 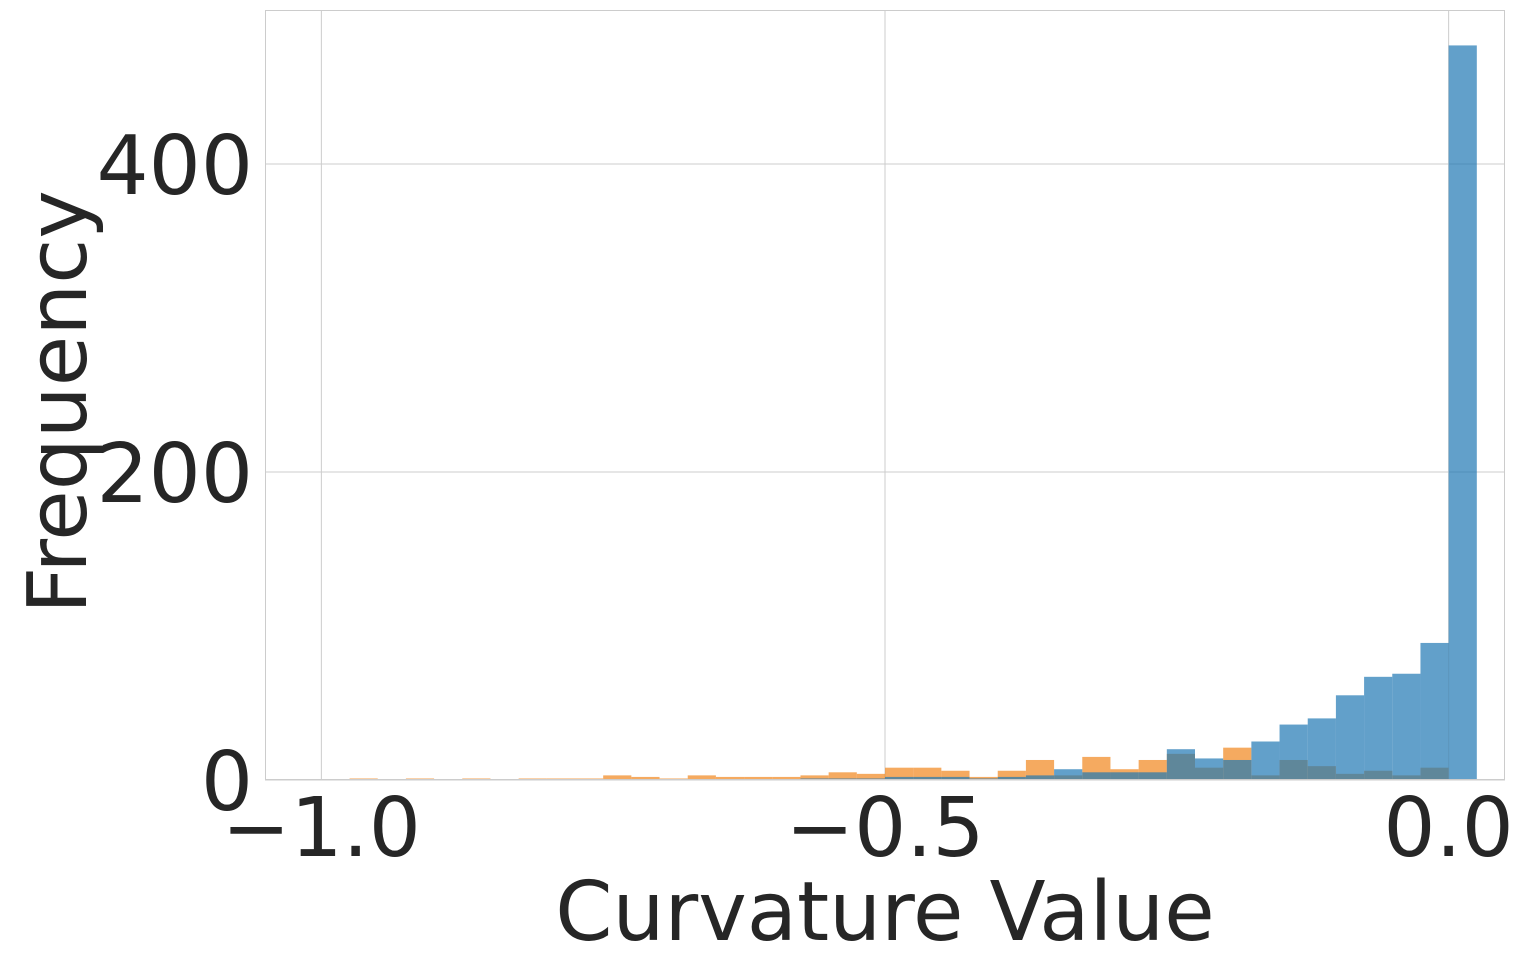 I want to click on y-tick-label: 0, so click(x=227, y=782).